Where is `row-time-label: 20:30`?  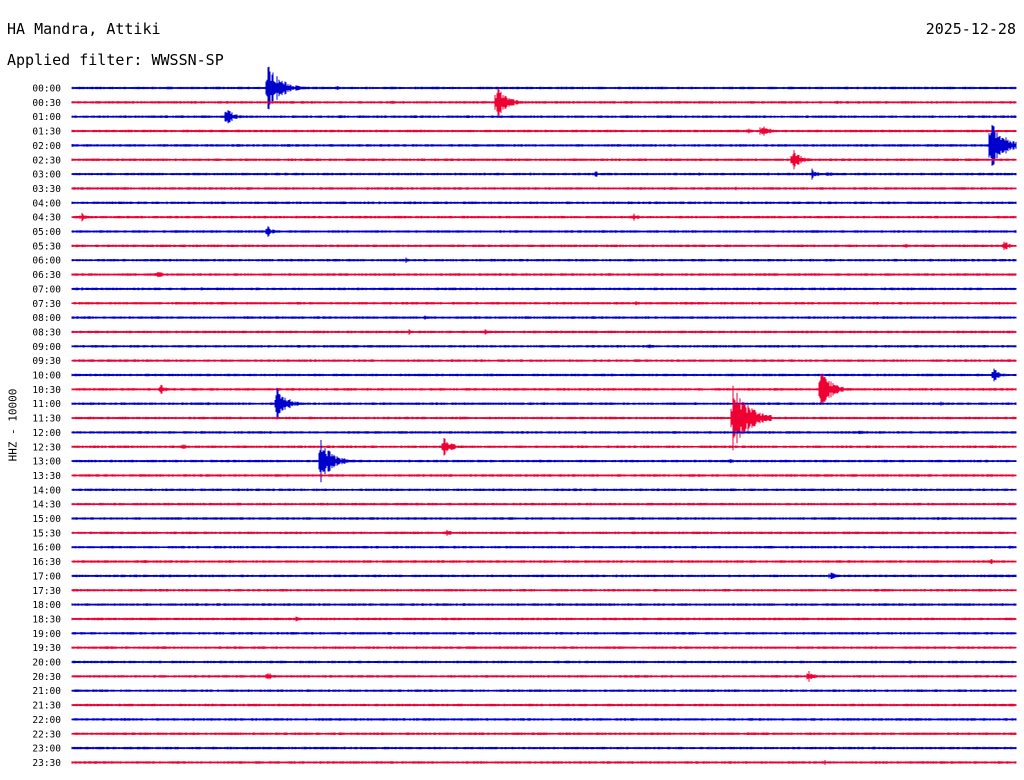
row-time-label: 20:30 is located at coordinates (46, 677).